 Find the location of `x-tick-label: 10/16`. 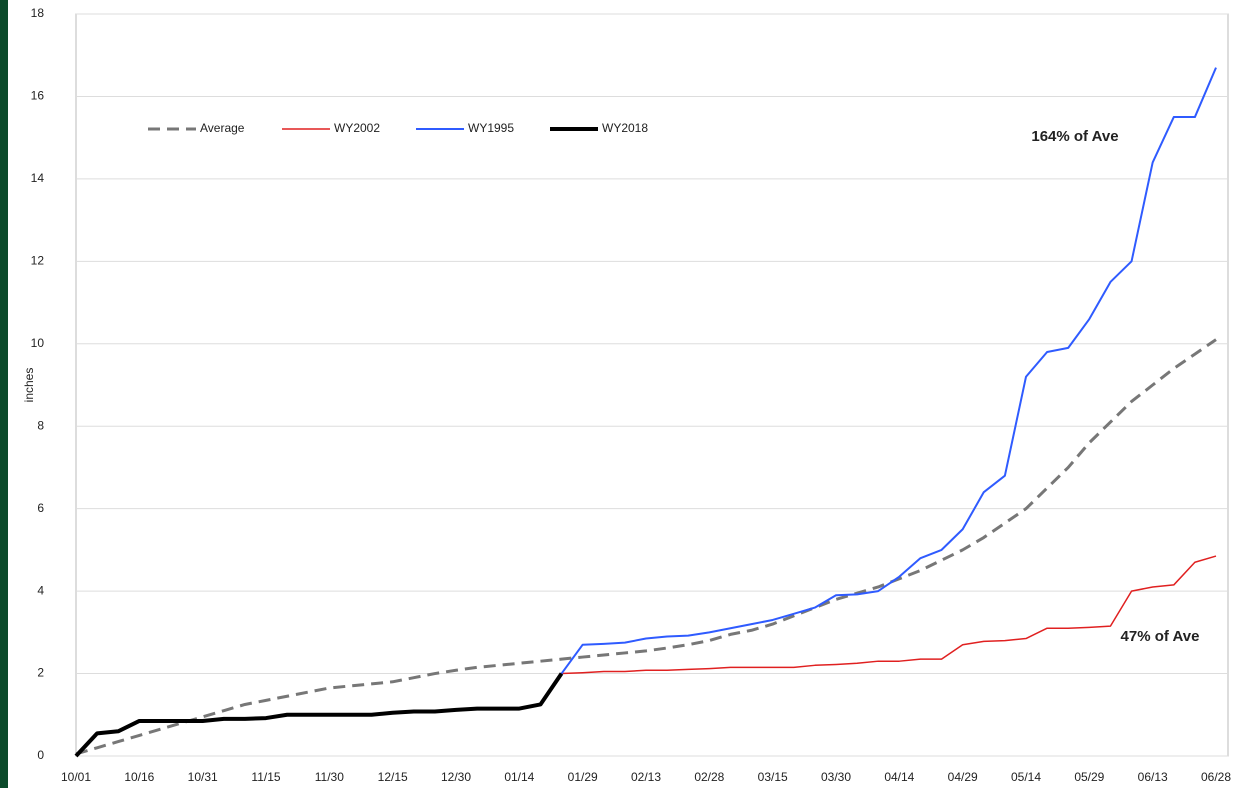

x-tick-label: 10/16 is located at coordinates (139, 777).